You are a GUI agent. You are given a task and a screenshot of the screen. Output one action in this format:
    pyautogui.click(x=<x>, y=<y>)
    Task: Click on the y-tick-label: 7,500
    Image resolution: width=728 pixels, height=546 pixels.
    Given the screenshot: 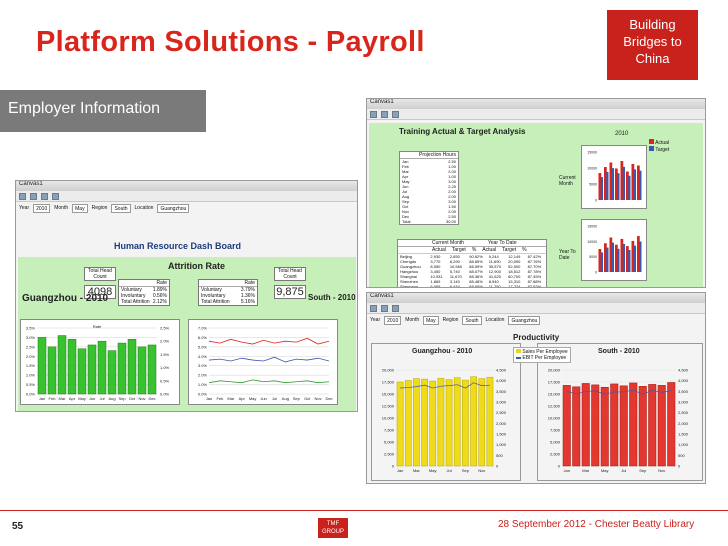 What is the action you would take?
    pyautogui.click(x=389, y=430)
    